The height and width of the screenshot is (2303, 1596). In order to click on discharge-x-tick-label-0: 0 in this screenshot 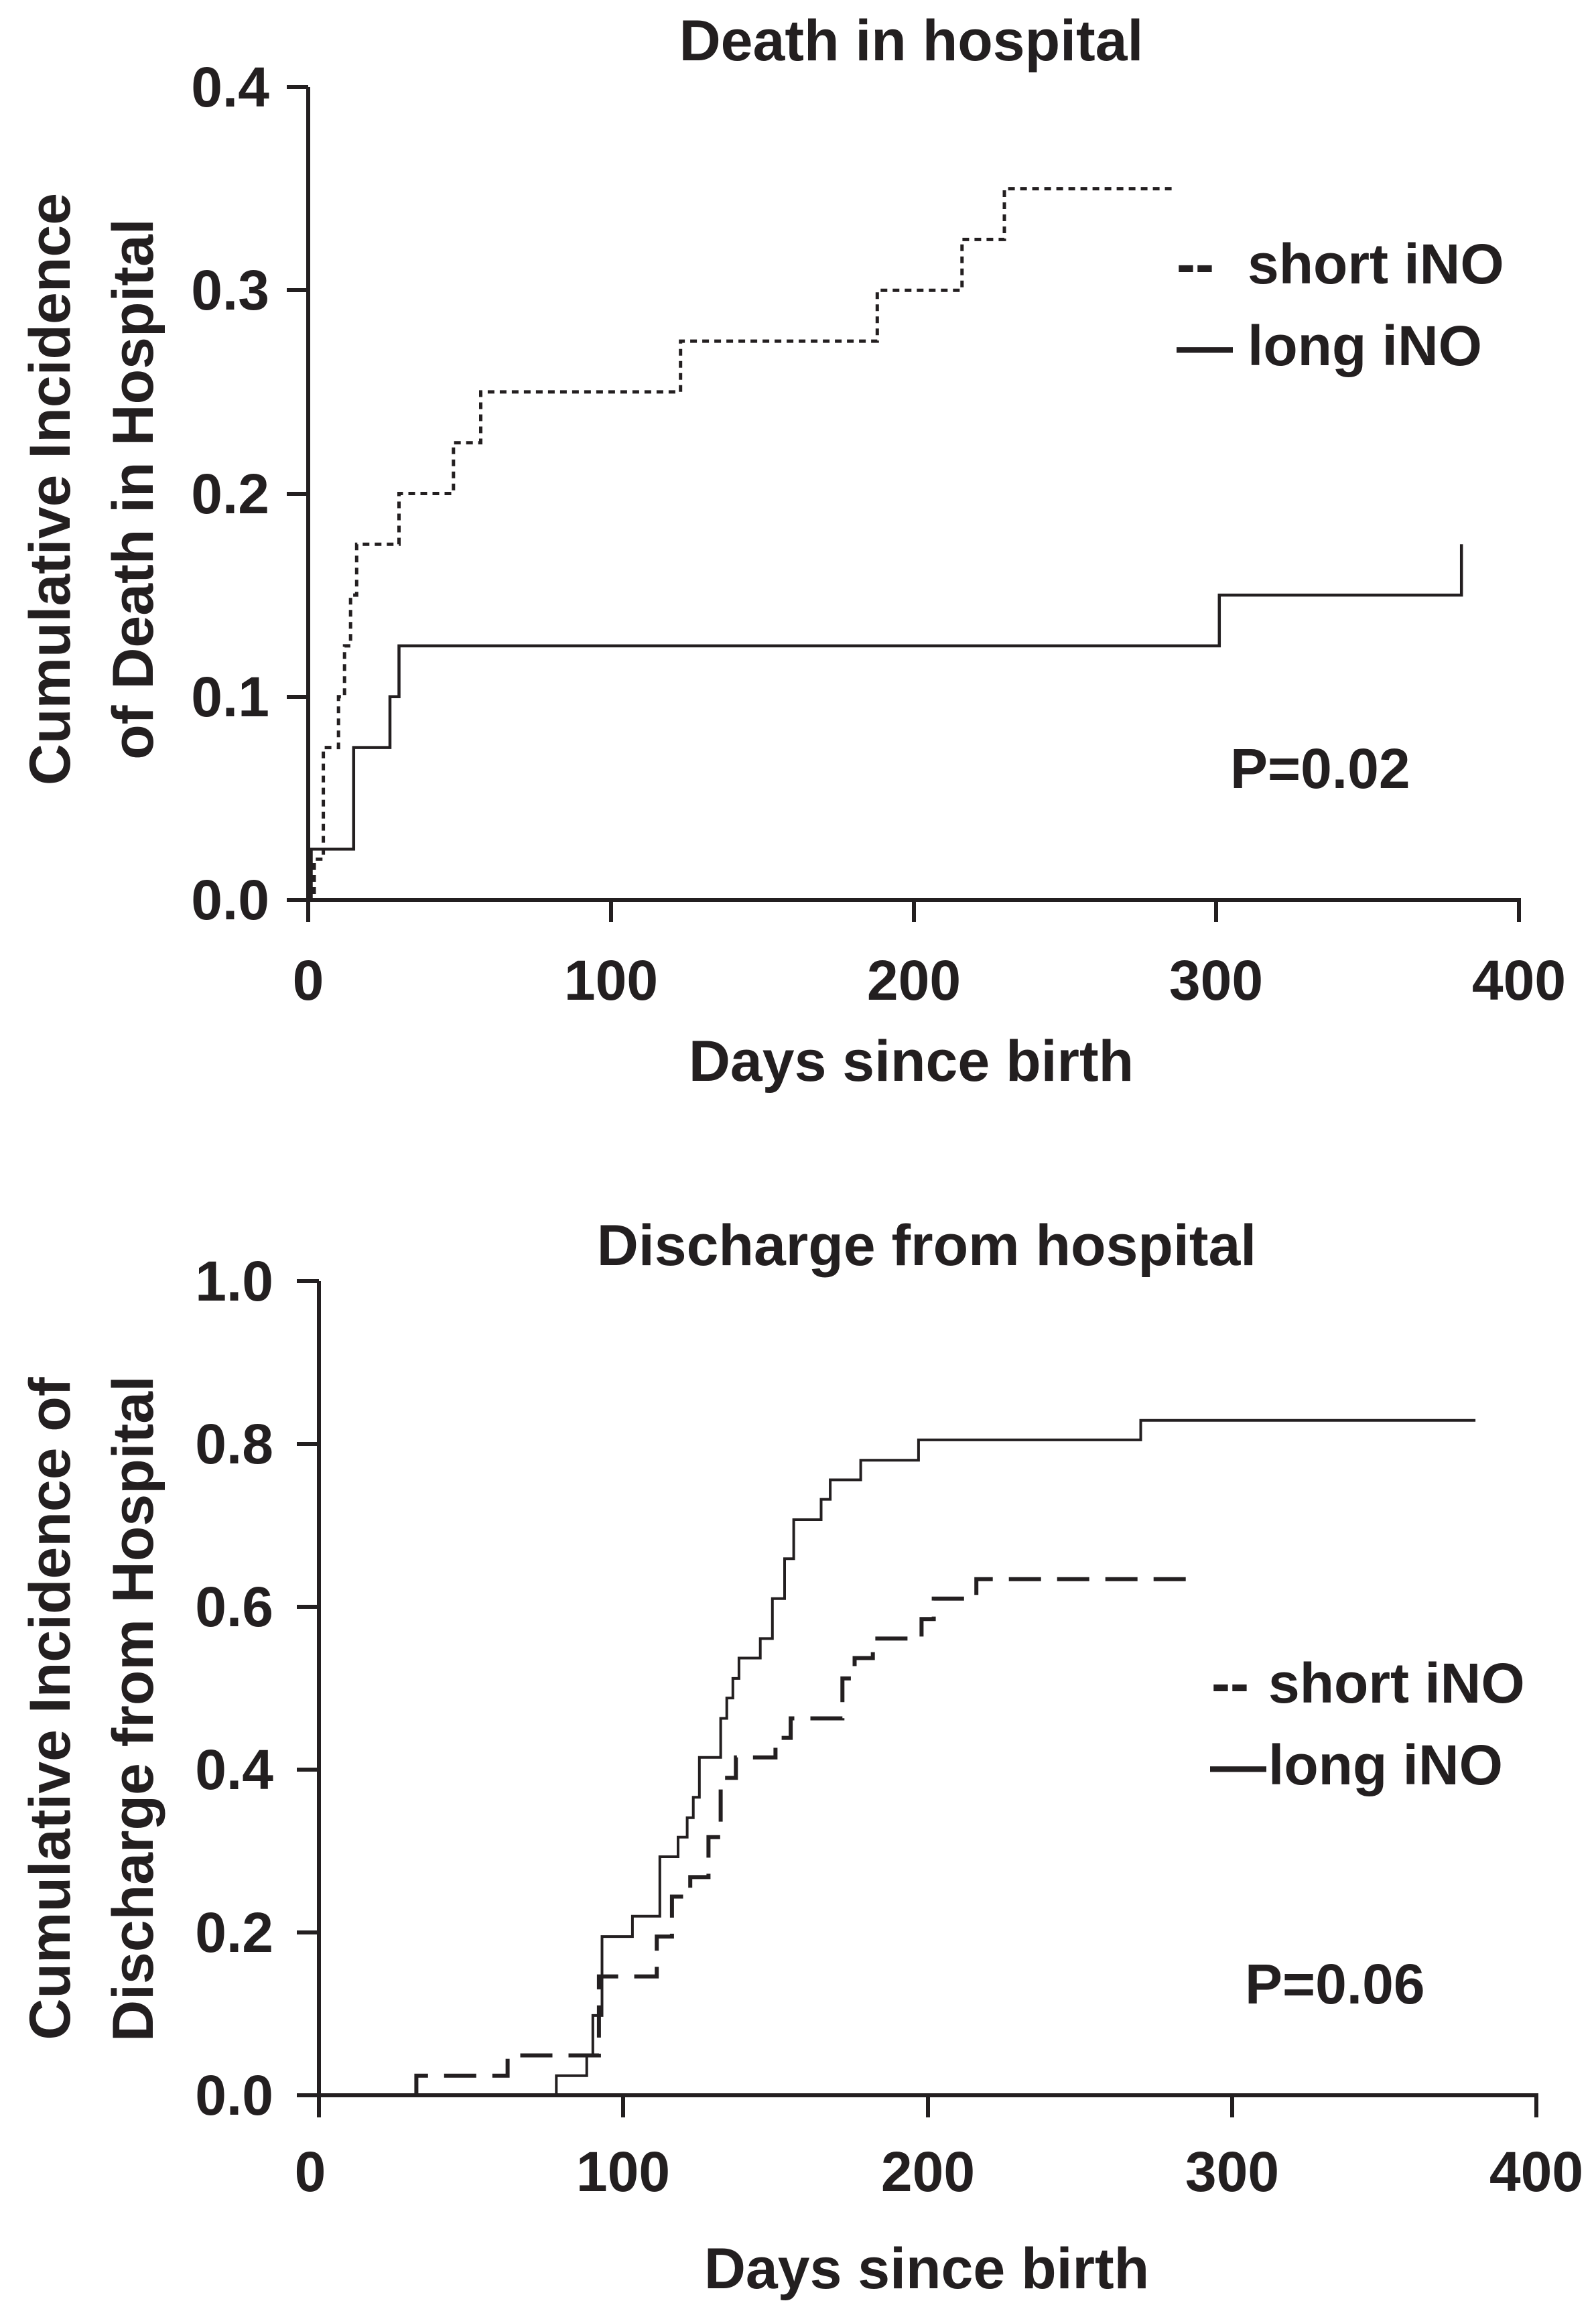, I will do `click(310, 2171)`.